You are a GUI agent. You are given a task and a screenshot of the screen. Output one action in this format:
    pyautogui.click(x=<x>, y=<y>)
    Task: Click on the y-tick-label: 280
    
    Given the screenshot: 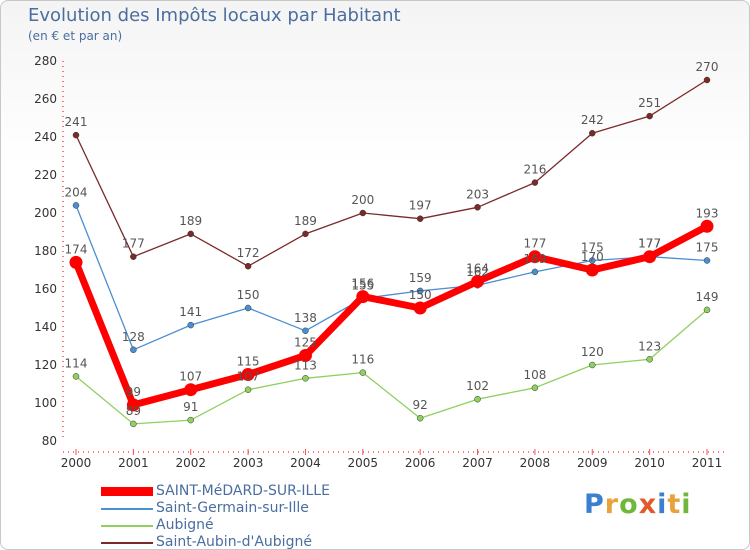 What is the action you would take?
    pyautogui.click(x=45, y=61)
    